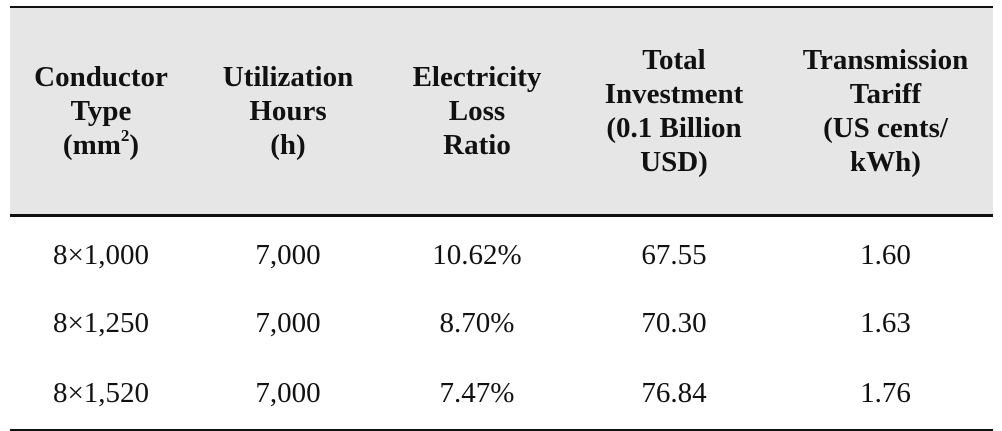  I want to click on cell-total-investment: 76.84, so click(674, 394).